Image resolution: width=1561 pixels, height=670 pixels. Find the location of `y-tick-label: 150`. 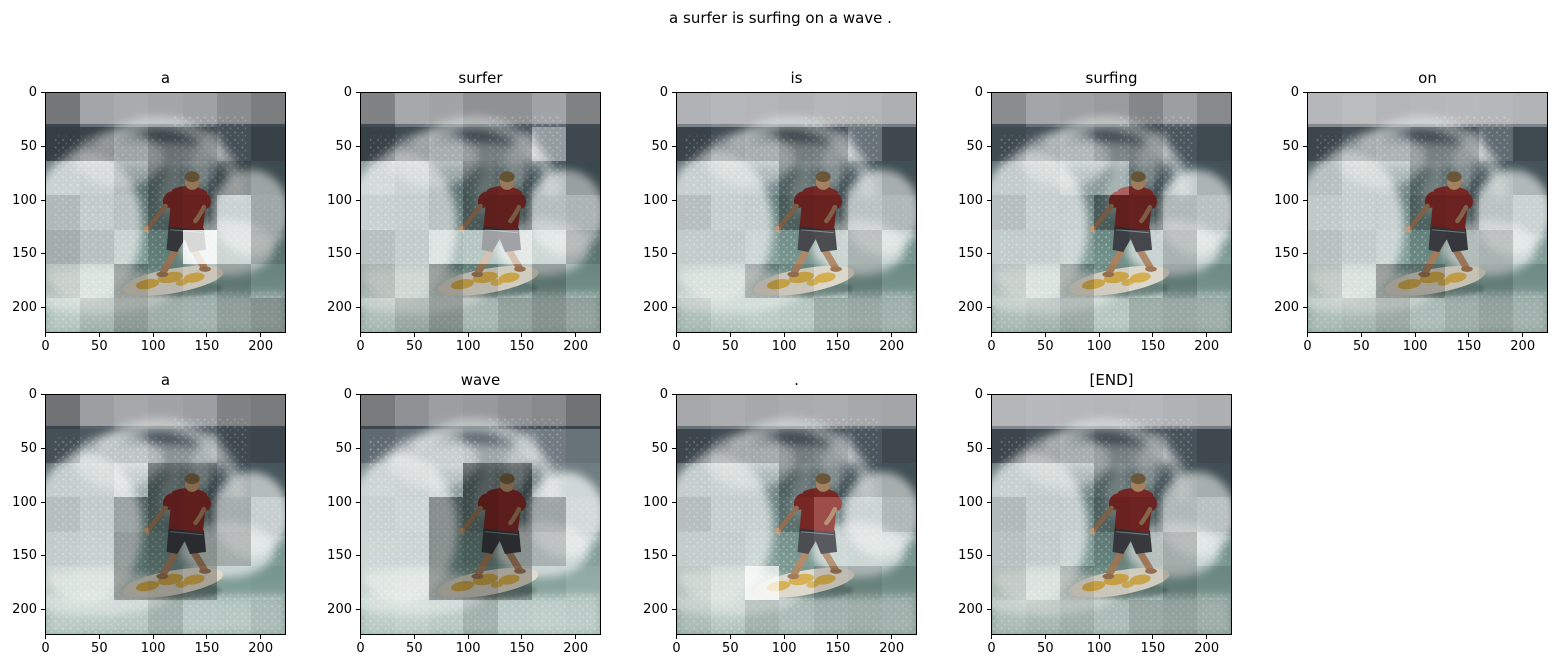

y-tick-label: 150 is located at coordinates (24, 254).